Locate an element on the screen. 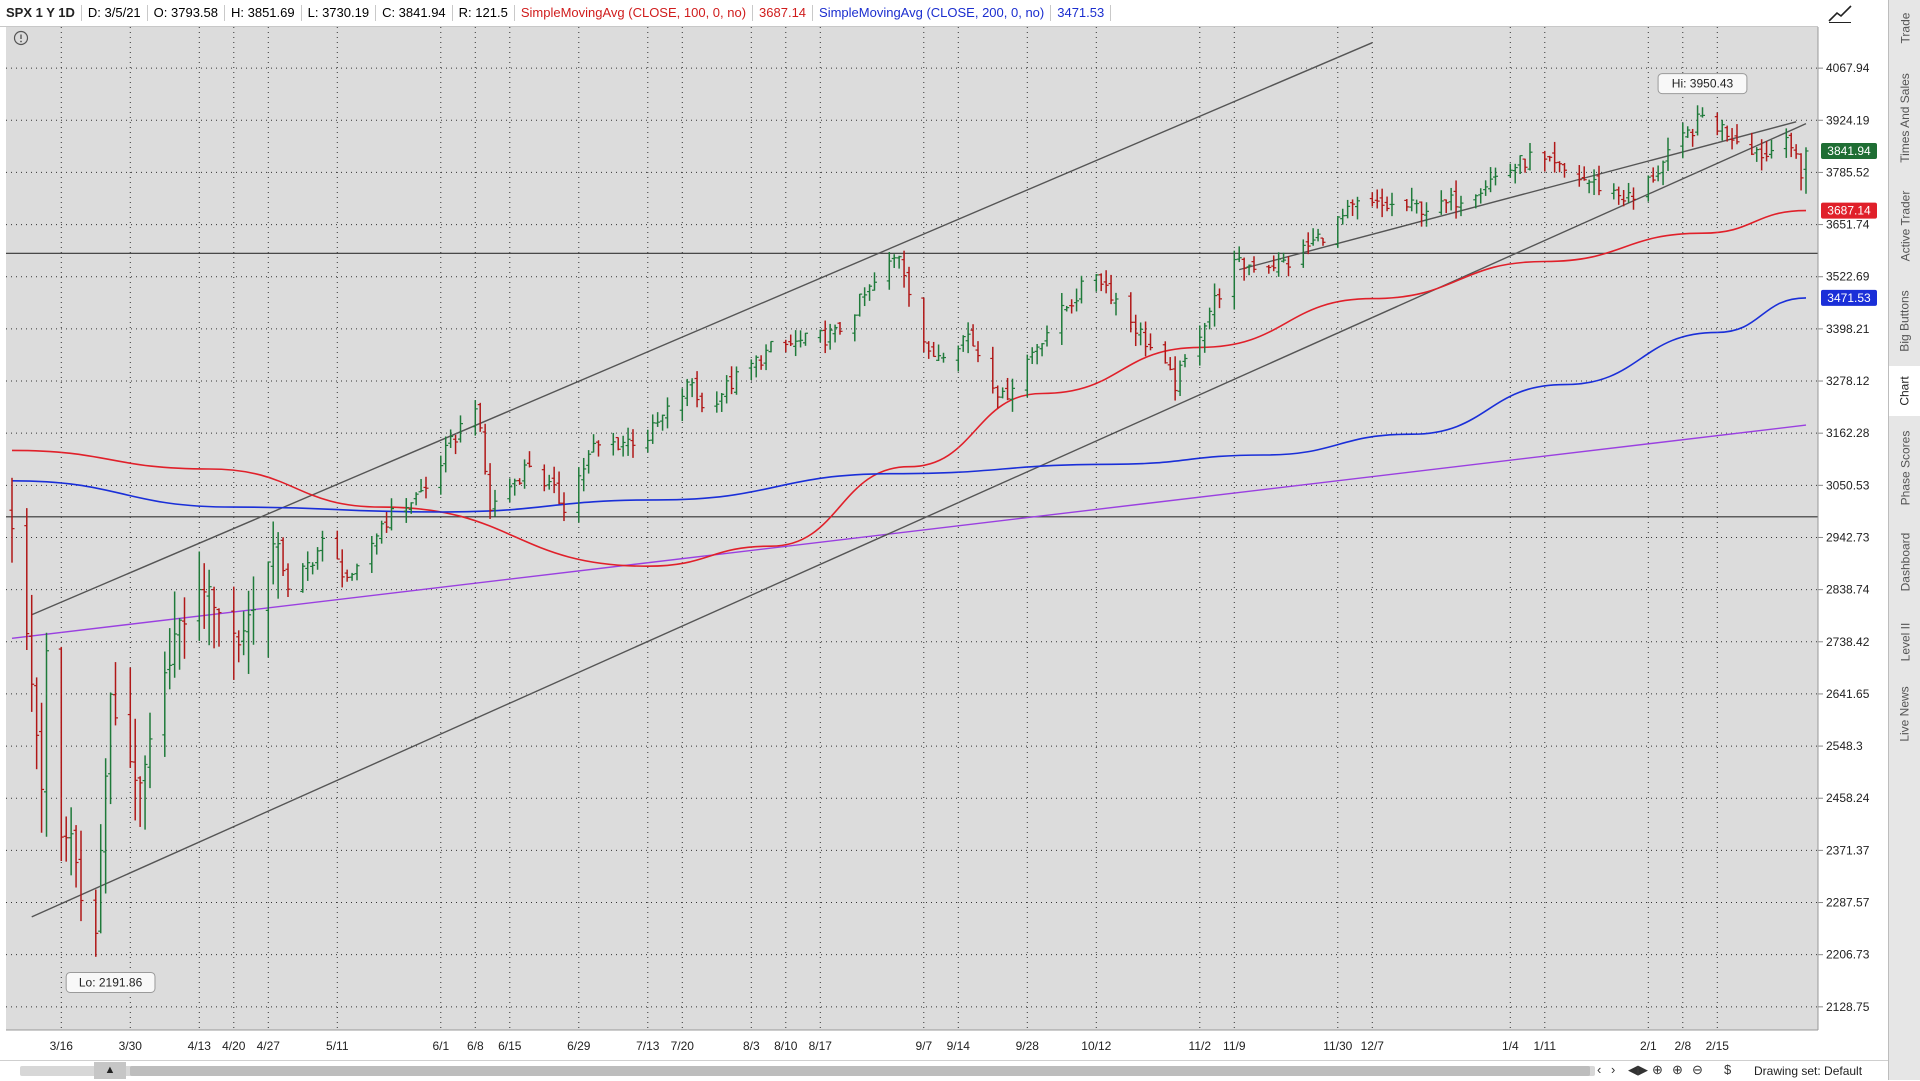 The height and width of the screenshot is (1081, 1920). scroll-left-icon: ‹ is located at coordinates (1599, 1069).